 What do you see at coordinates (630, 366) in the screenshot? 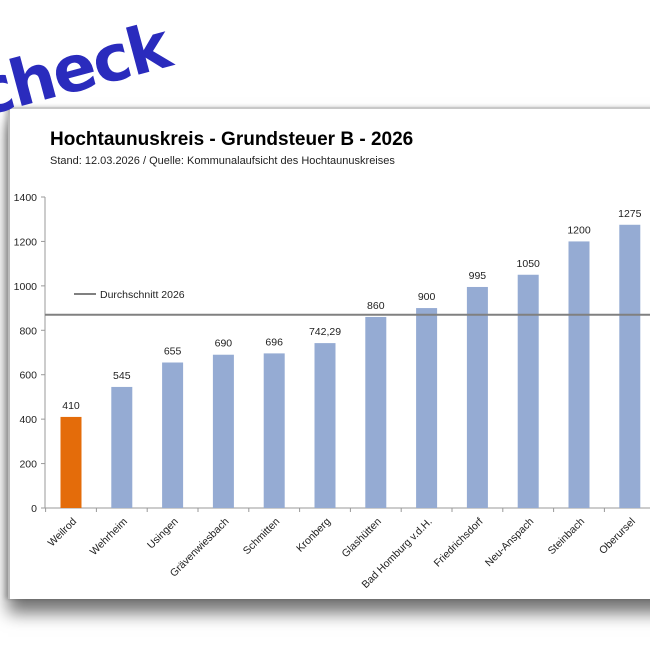
I see `bar-oberursel` at bounding box center [630, 366].